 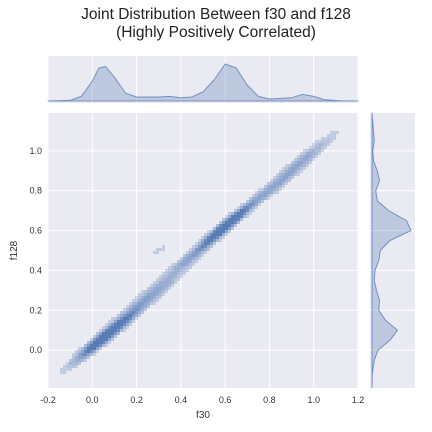 I want to click on y-axis-label: f128, so click(x=14, y=250).